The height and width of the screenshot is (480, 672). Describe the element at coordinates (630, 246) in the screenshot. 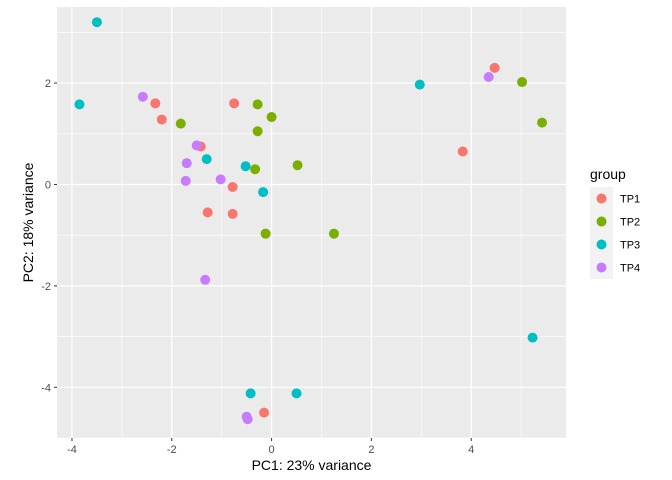

I see `legend-label-tp3: TP3` at that location.